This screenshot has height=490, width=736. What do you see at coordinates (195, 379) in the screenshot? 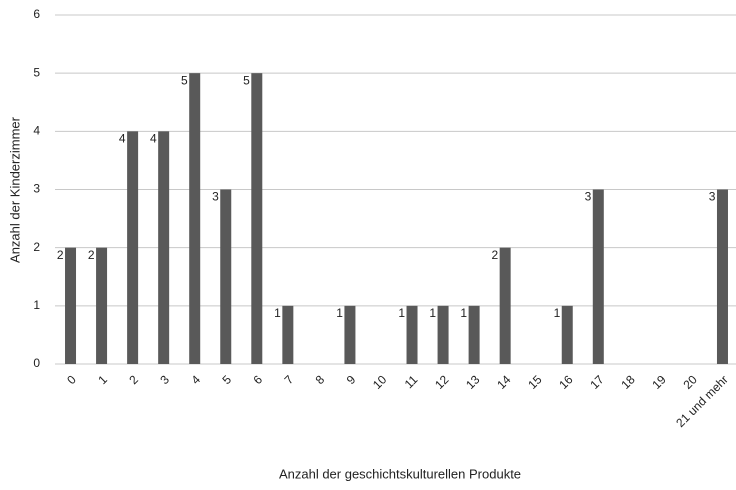
I see `x-tick-label: 4` at bounding box center [195, 379].